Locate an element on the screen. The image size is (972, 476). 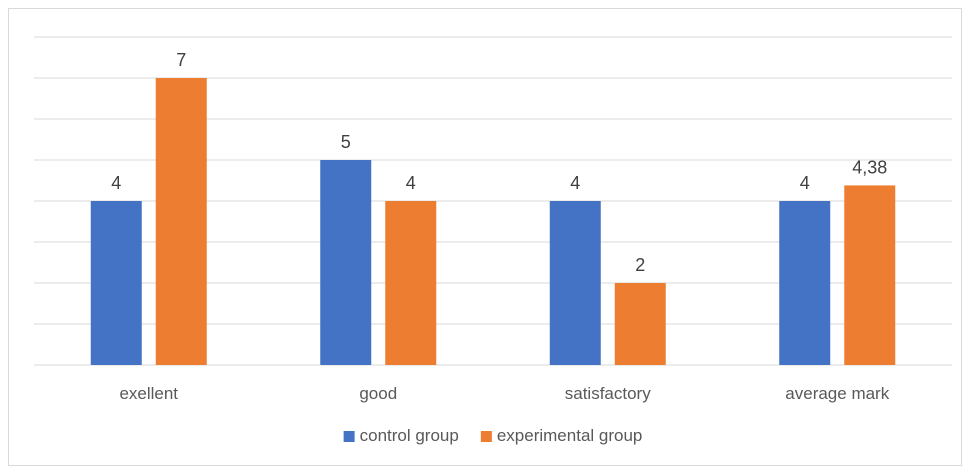
data-label: 2 is located at coordinates (640, 265).